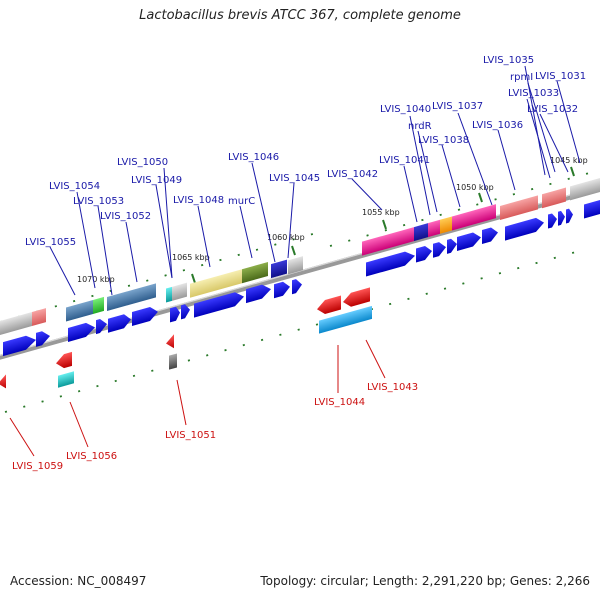 This screenshot has width=600, height=600. Describe the element at coordinates (191, 257) in the screenshot. I see `kbp-label: 1065 kbp` at that location.